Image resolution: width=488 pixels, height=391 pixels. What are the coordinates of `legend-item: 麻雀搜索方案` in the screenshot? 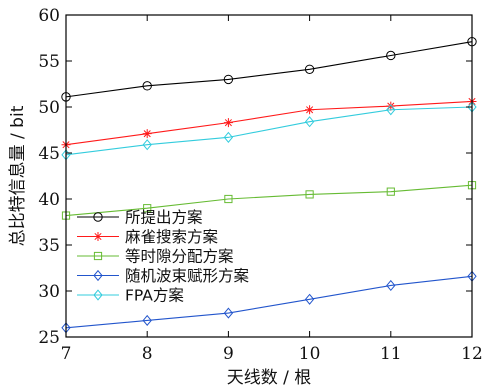 It's located at (148, 237).